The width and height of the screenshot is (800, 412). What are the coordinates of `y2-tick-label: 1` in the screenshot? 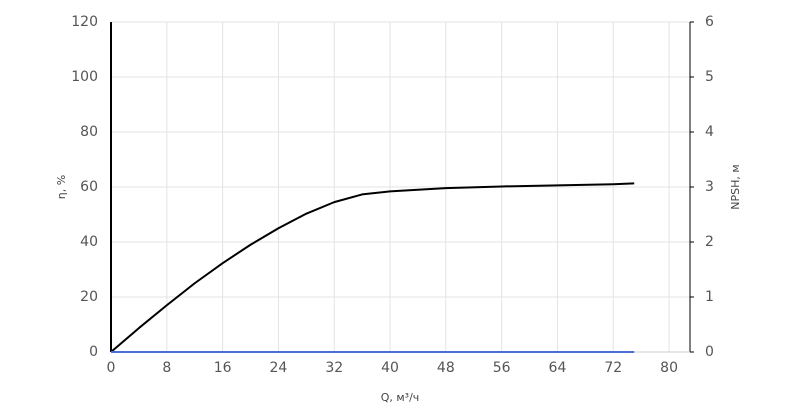 It's located at (709, 297).